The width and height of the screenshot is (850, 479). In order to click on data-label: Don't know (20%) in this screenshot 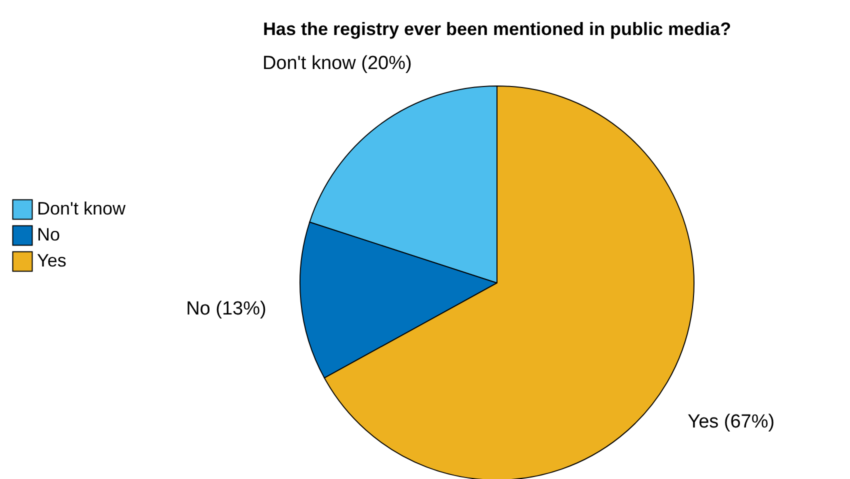, I will do `click(337, 63)`.